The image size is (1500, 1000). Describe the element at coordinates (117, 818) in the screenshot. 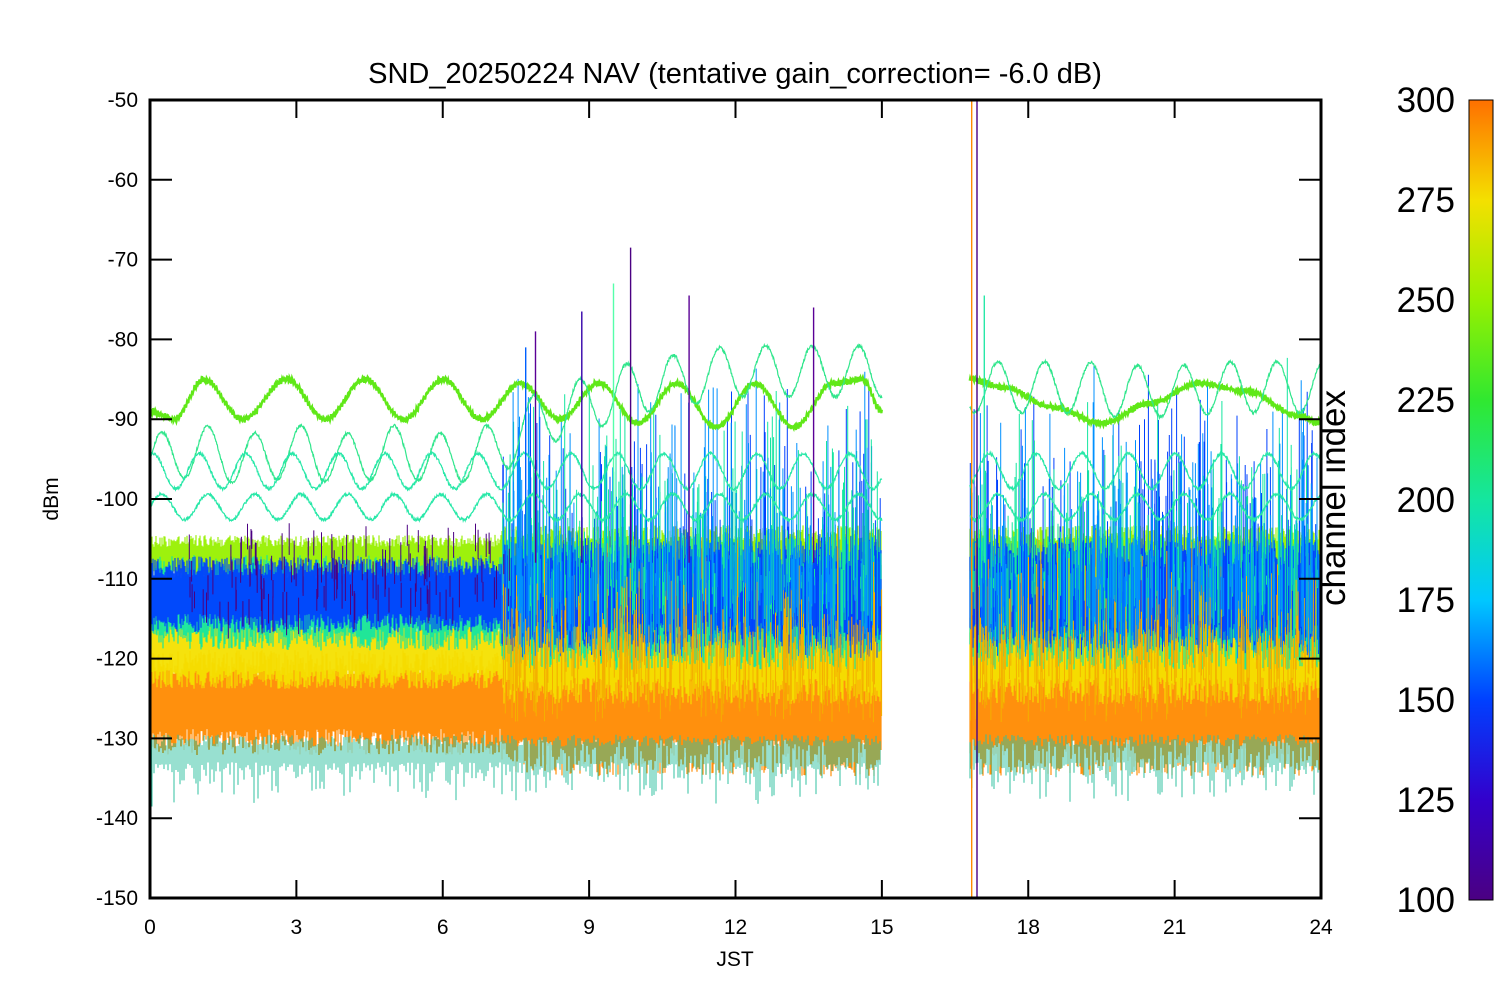

I see `y-tick-label-9: -140` at that location.